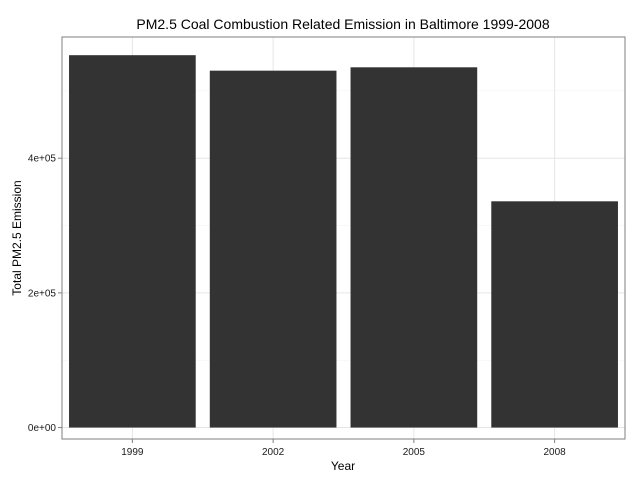 Image resolution: width=640 pixels, height=480 pixels. I want to click on x-tick-label: 1999, so click(132, 452).